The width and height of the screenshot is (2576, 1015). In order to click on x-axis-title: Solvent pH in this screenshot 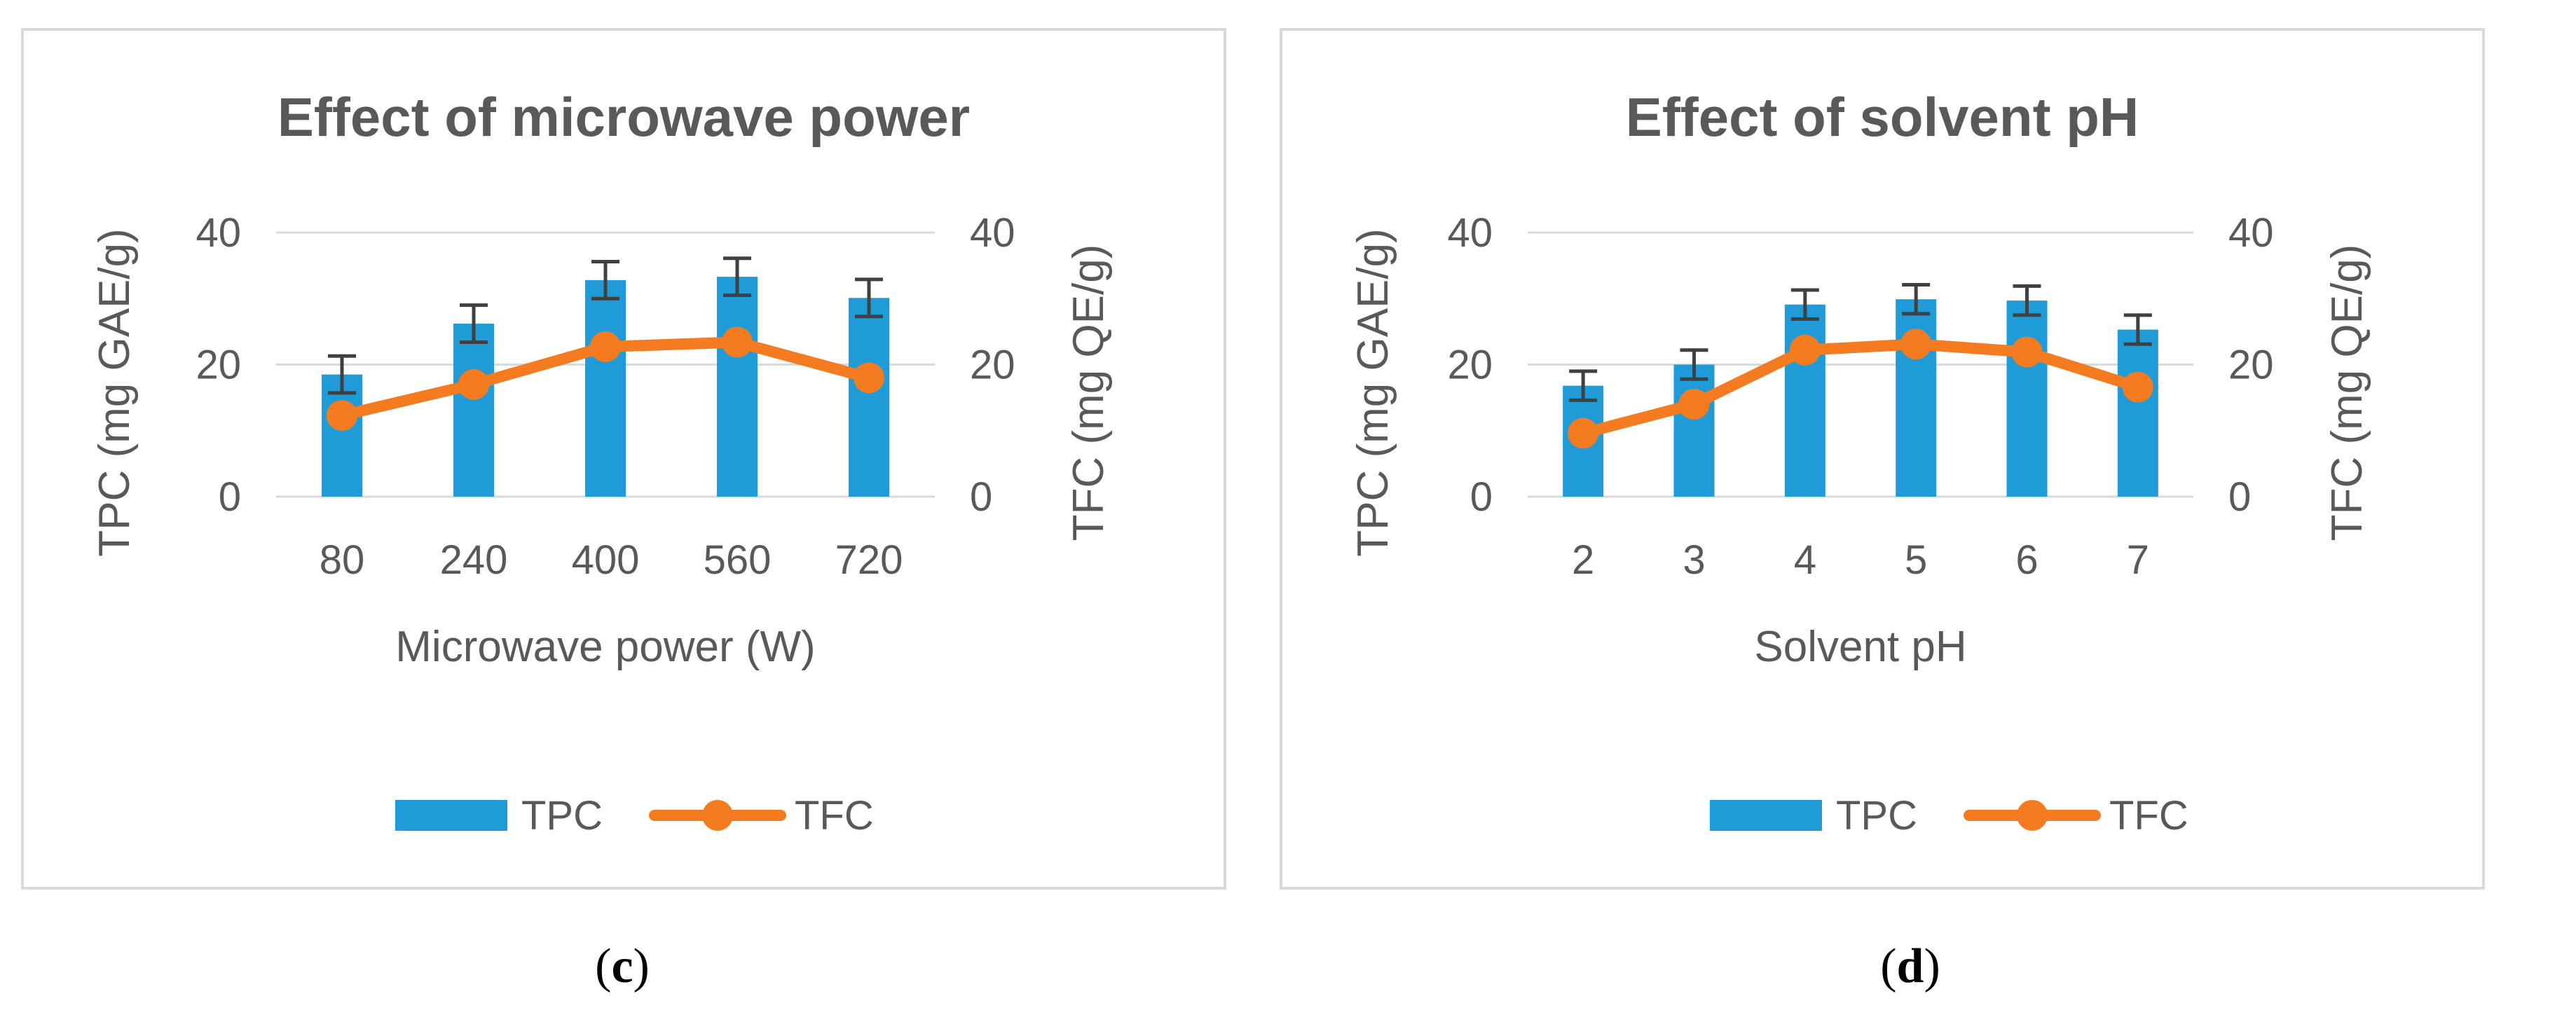, I will do `click(1860, 647)`.